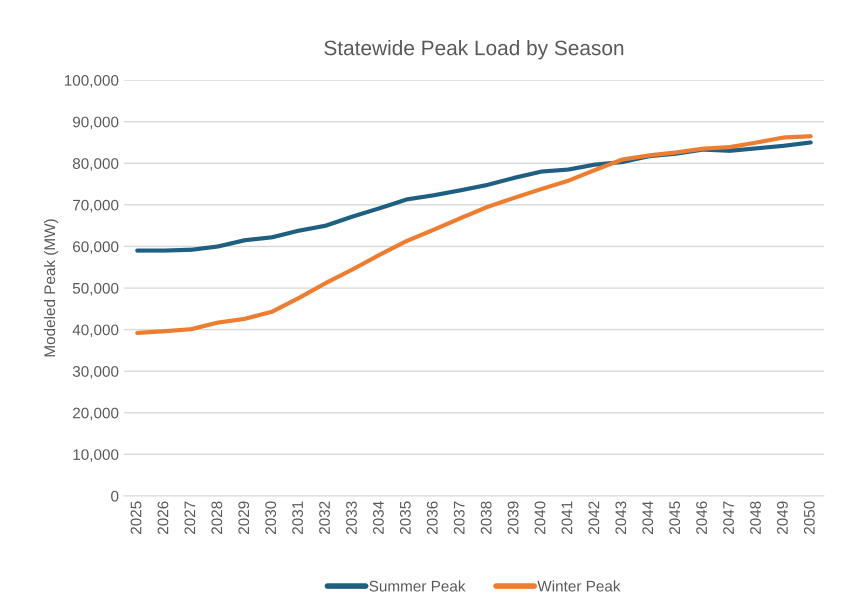 The height and width of the screenshot is (607, 854). What do you see at coordinates (95, 247) in the screenshot?
I see `y-tick-label: 60,000` at bounding box center [95, 247].